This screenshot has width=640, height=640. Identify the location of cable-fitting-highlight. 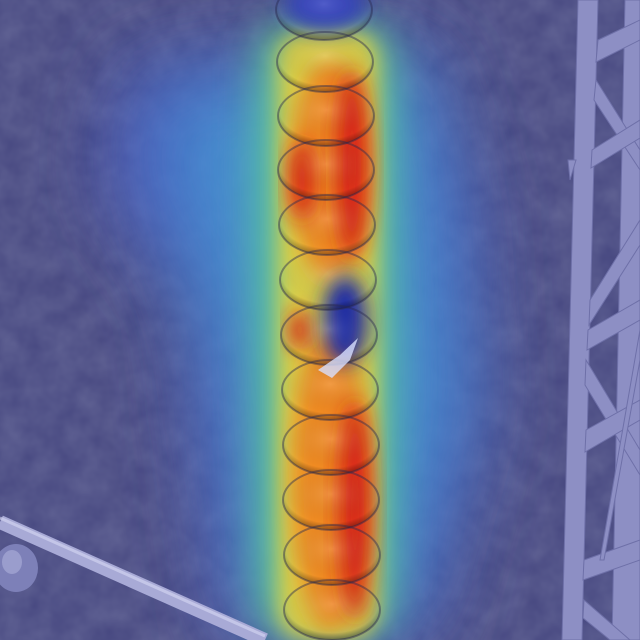
(12, 562).